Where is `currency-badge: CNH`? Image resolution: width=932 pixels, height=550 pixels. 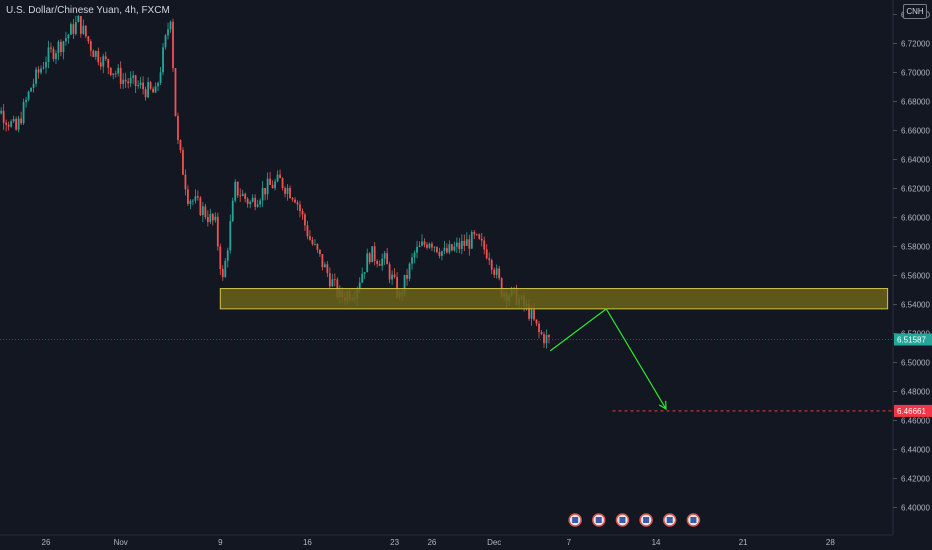 currency-badge: CNH is located at coordinates (915, 11).